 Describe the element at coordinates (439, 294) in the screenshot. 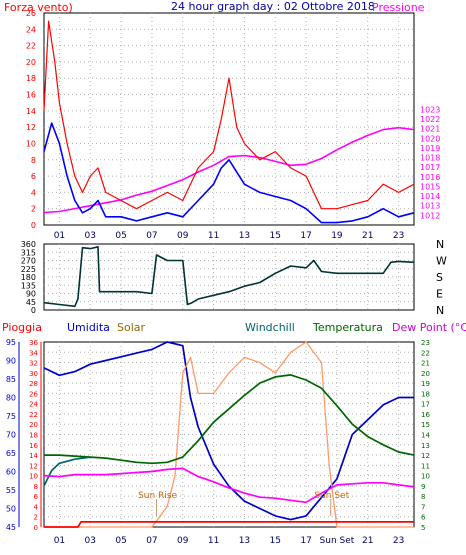

I see `compass-label: E` at that location.